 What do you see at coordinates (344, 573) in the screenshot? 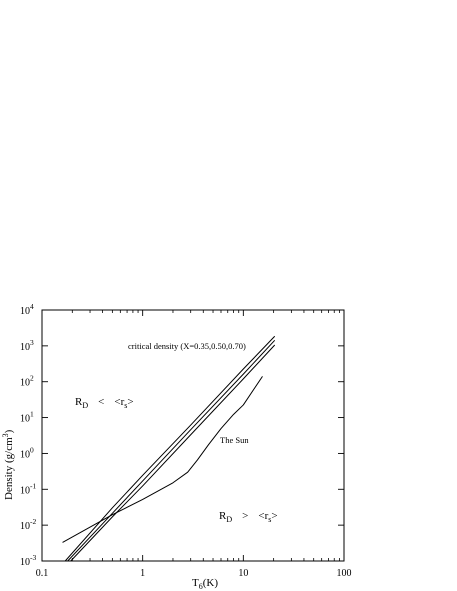
I see `x-tick-label: 100` at bounding box center [344, 573].